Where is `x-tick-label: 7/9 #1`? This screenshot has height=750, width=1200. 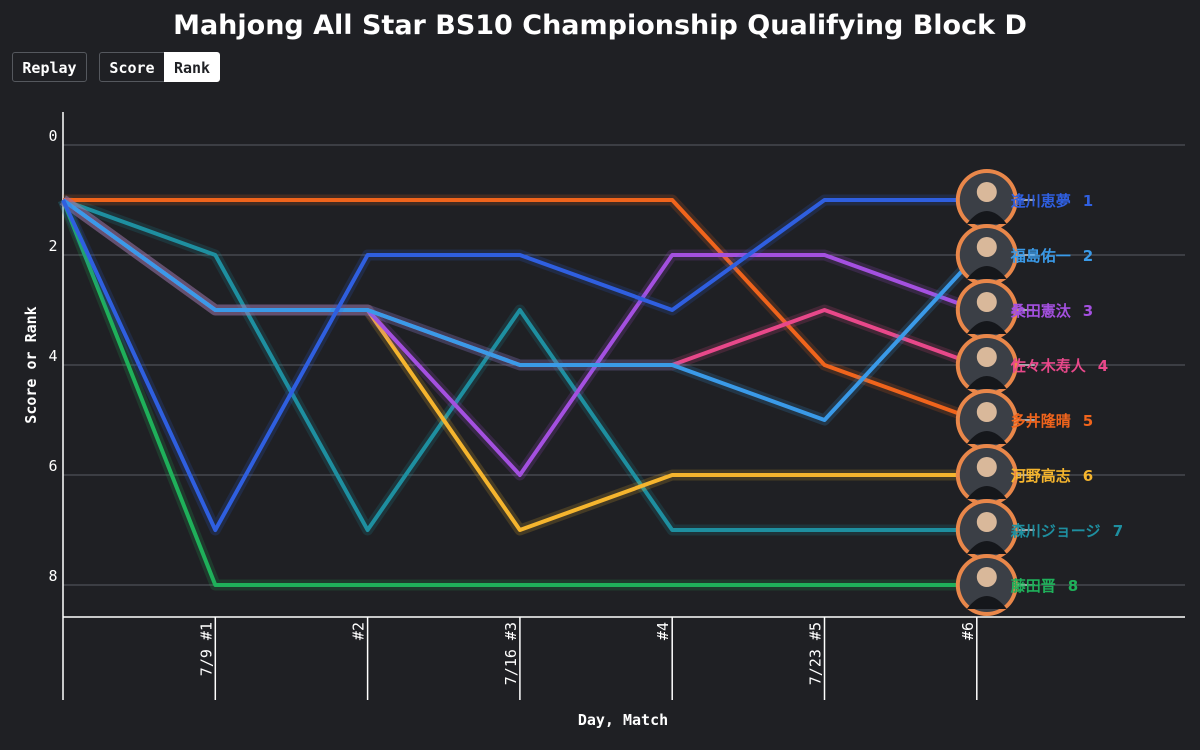
x-tick-label: 7/9 #1 is located at coordinates (206, 649).